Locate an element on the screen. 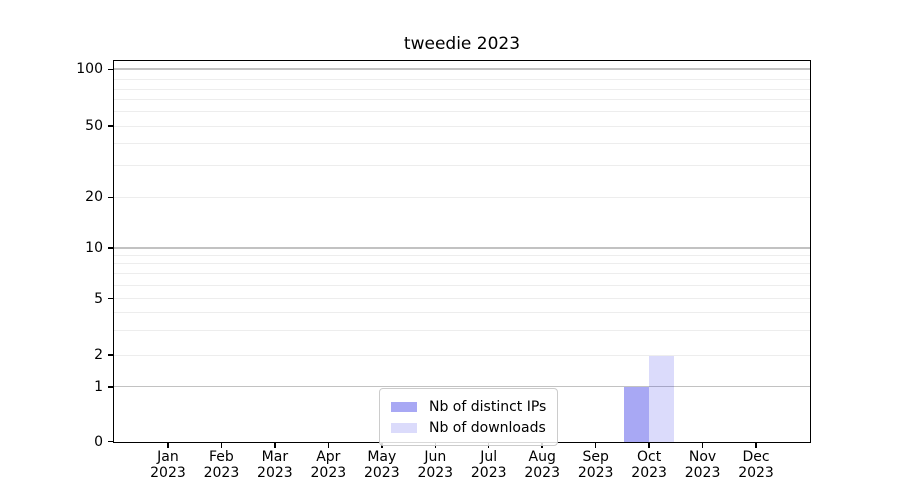 The height and width of the screenshot is (500, 900). x-tick-label: Jan 2023 is located at coordinates (168, 465).